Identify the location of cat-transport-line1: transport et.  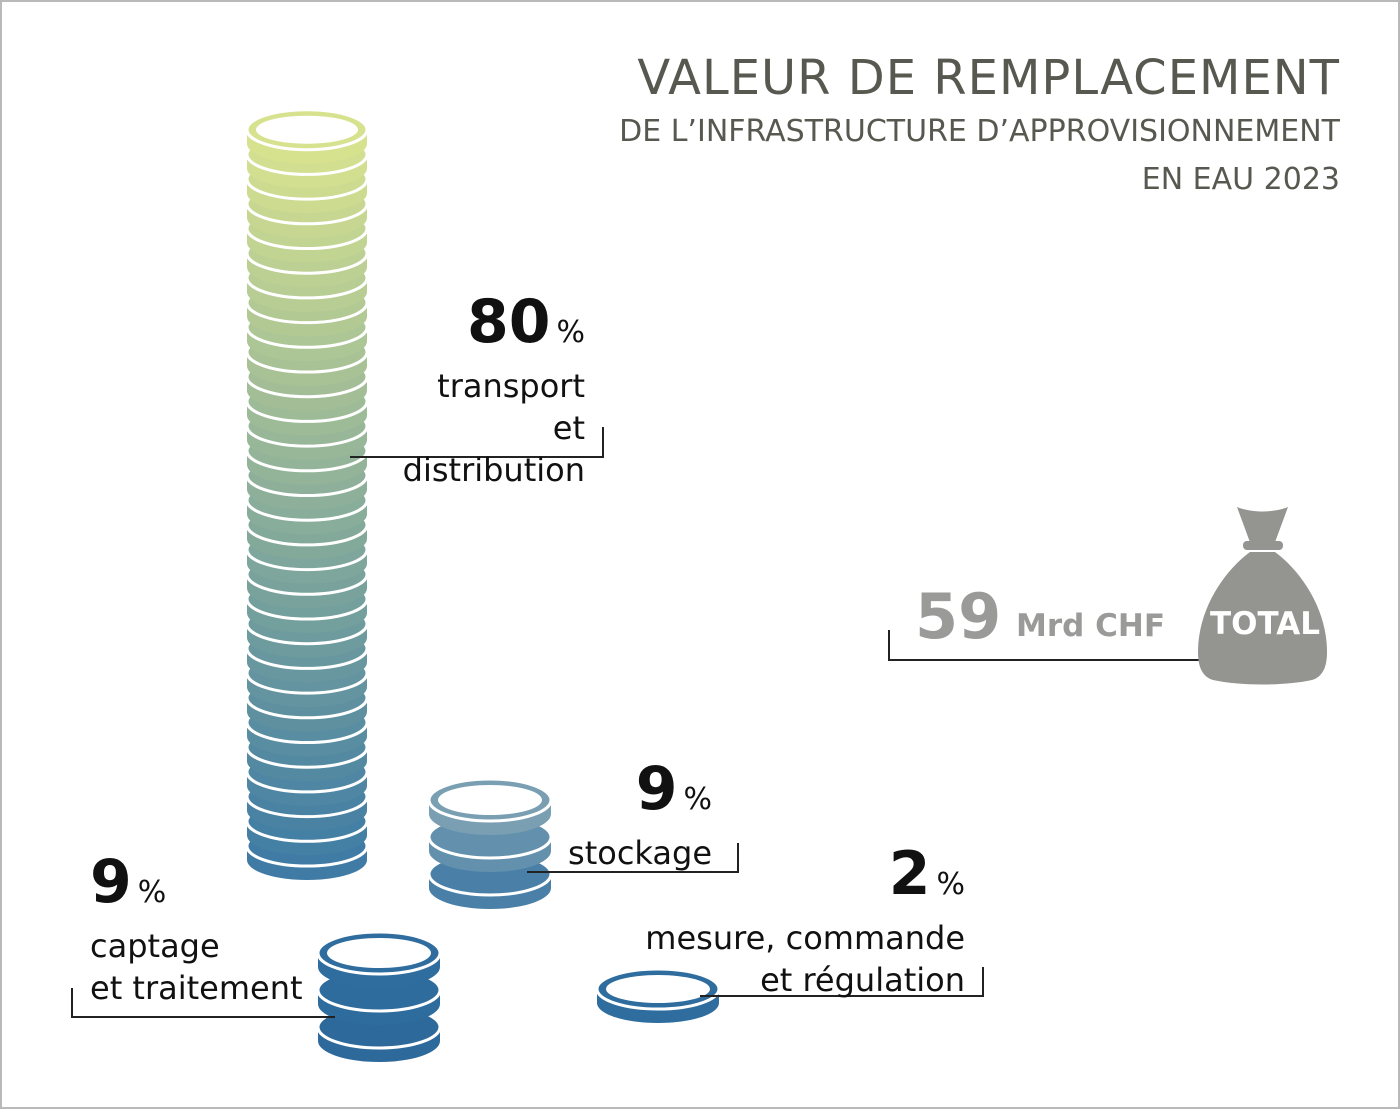
(511, 407).